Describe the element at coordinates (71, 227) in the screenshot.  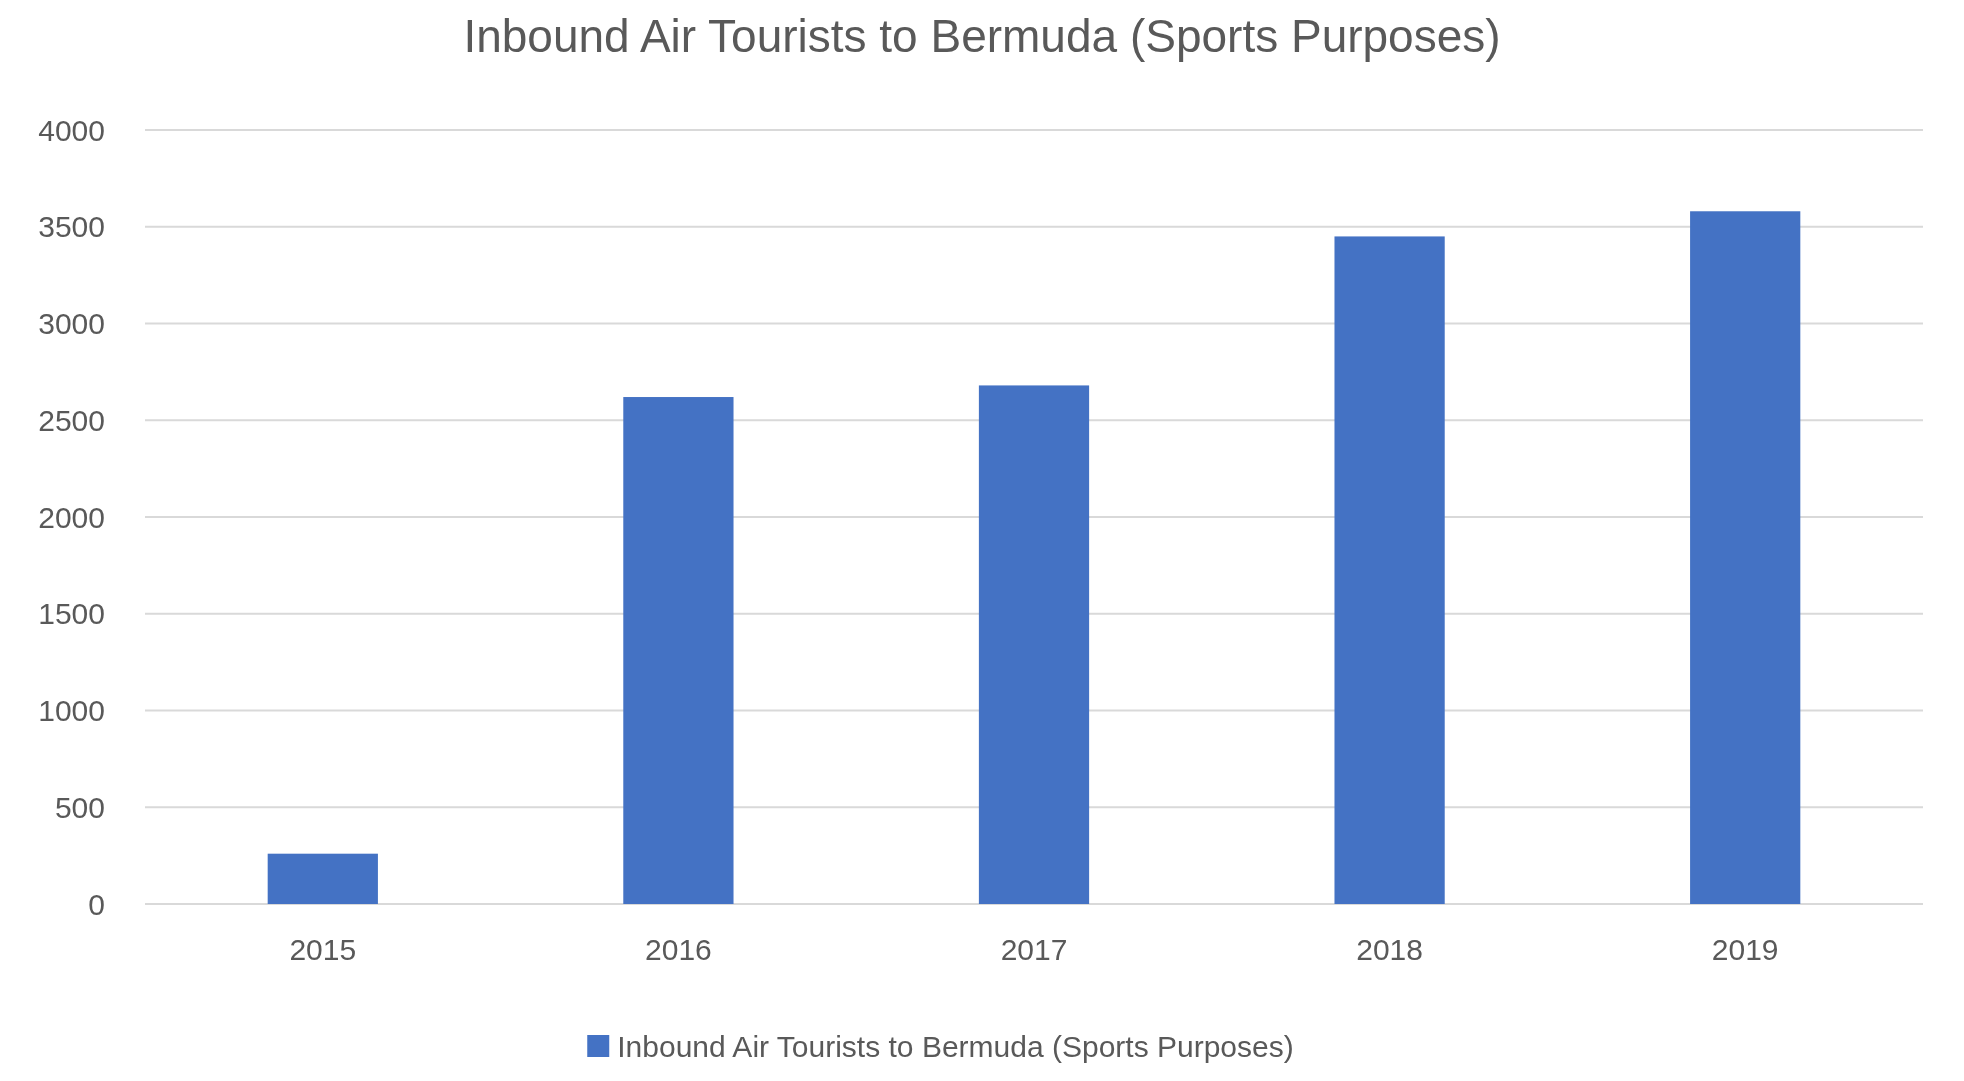
I see `y-tick-label: 3500` at that location.